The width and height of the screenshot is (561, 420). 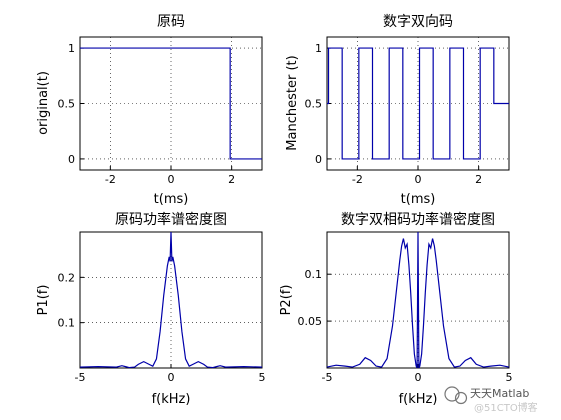 What do you see at coordinates (418, 219) in the screenshot?
I see `chart-title: 数字双相码功率谱密度图` at bounding box center [418, 219].